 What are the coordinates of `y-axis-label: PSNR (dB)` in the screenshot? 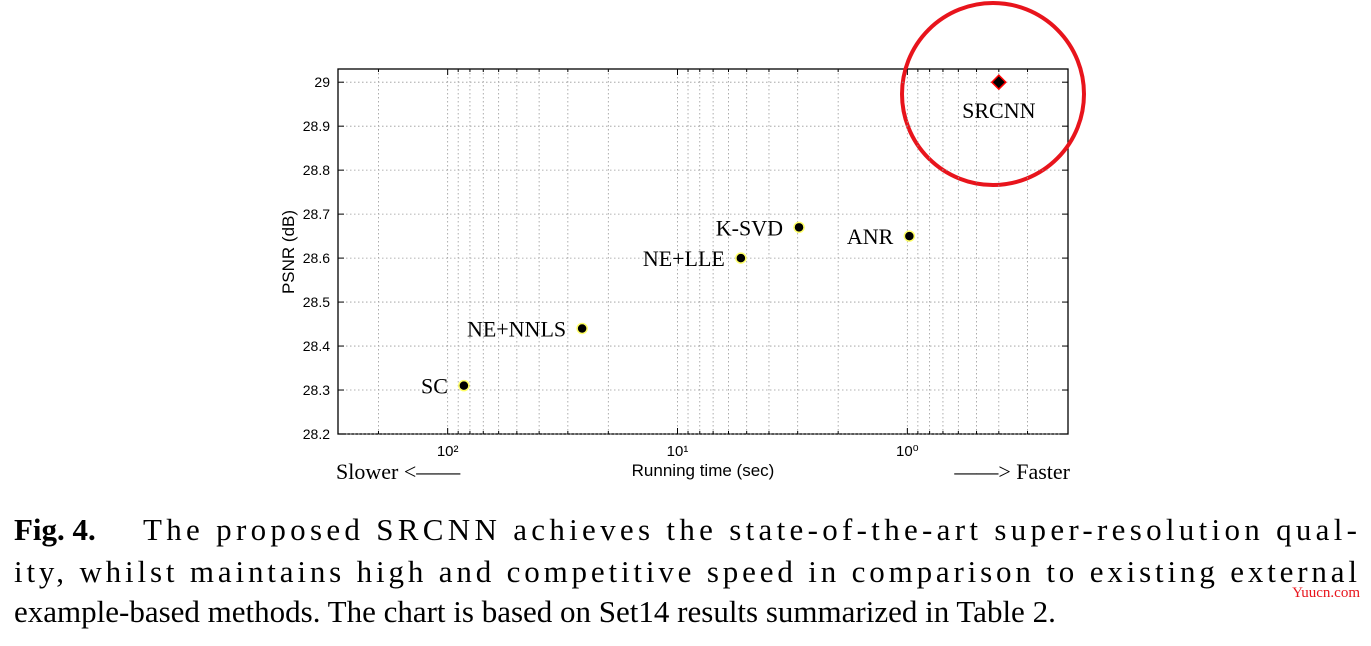 It's located at (288, 252).